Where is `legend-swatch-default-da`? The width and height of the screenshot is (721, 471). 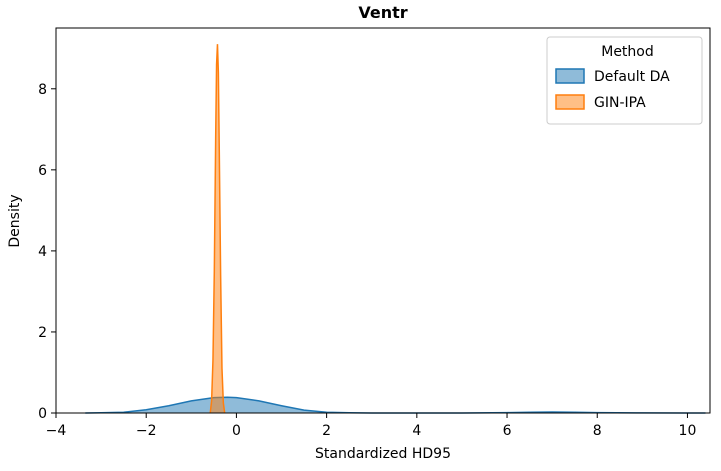 legend-swatch-default-da is located at coordinates (570, 76).